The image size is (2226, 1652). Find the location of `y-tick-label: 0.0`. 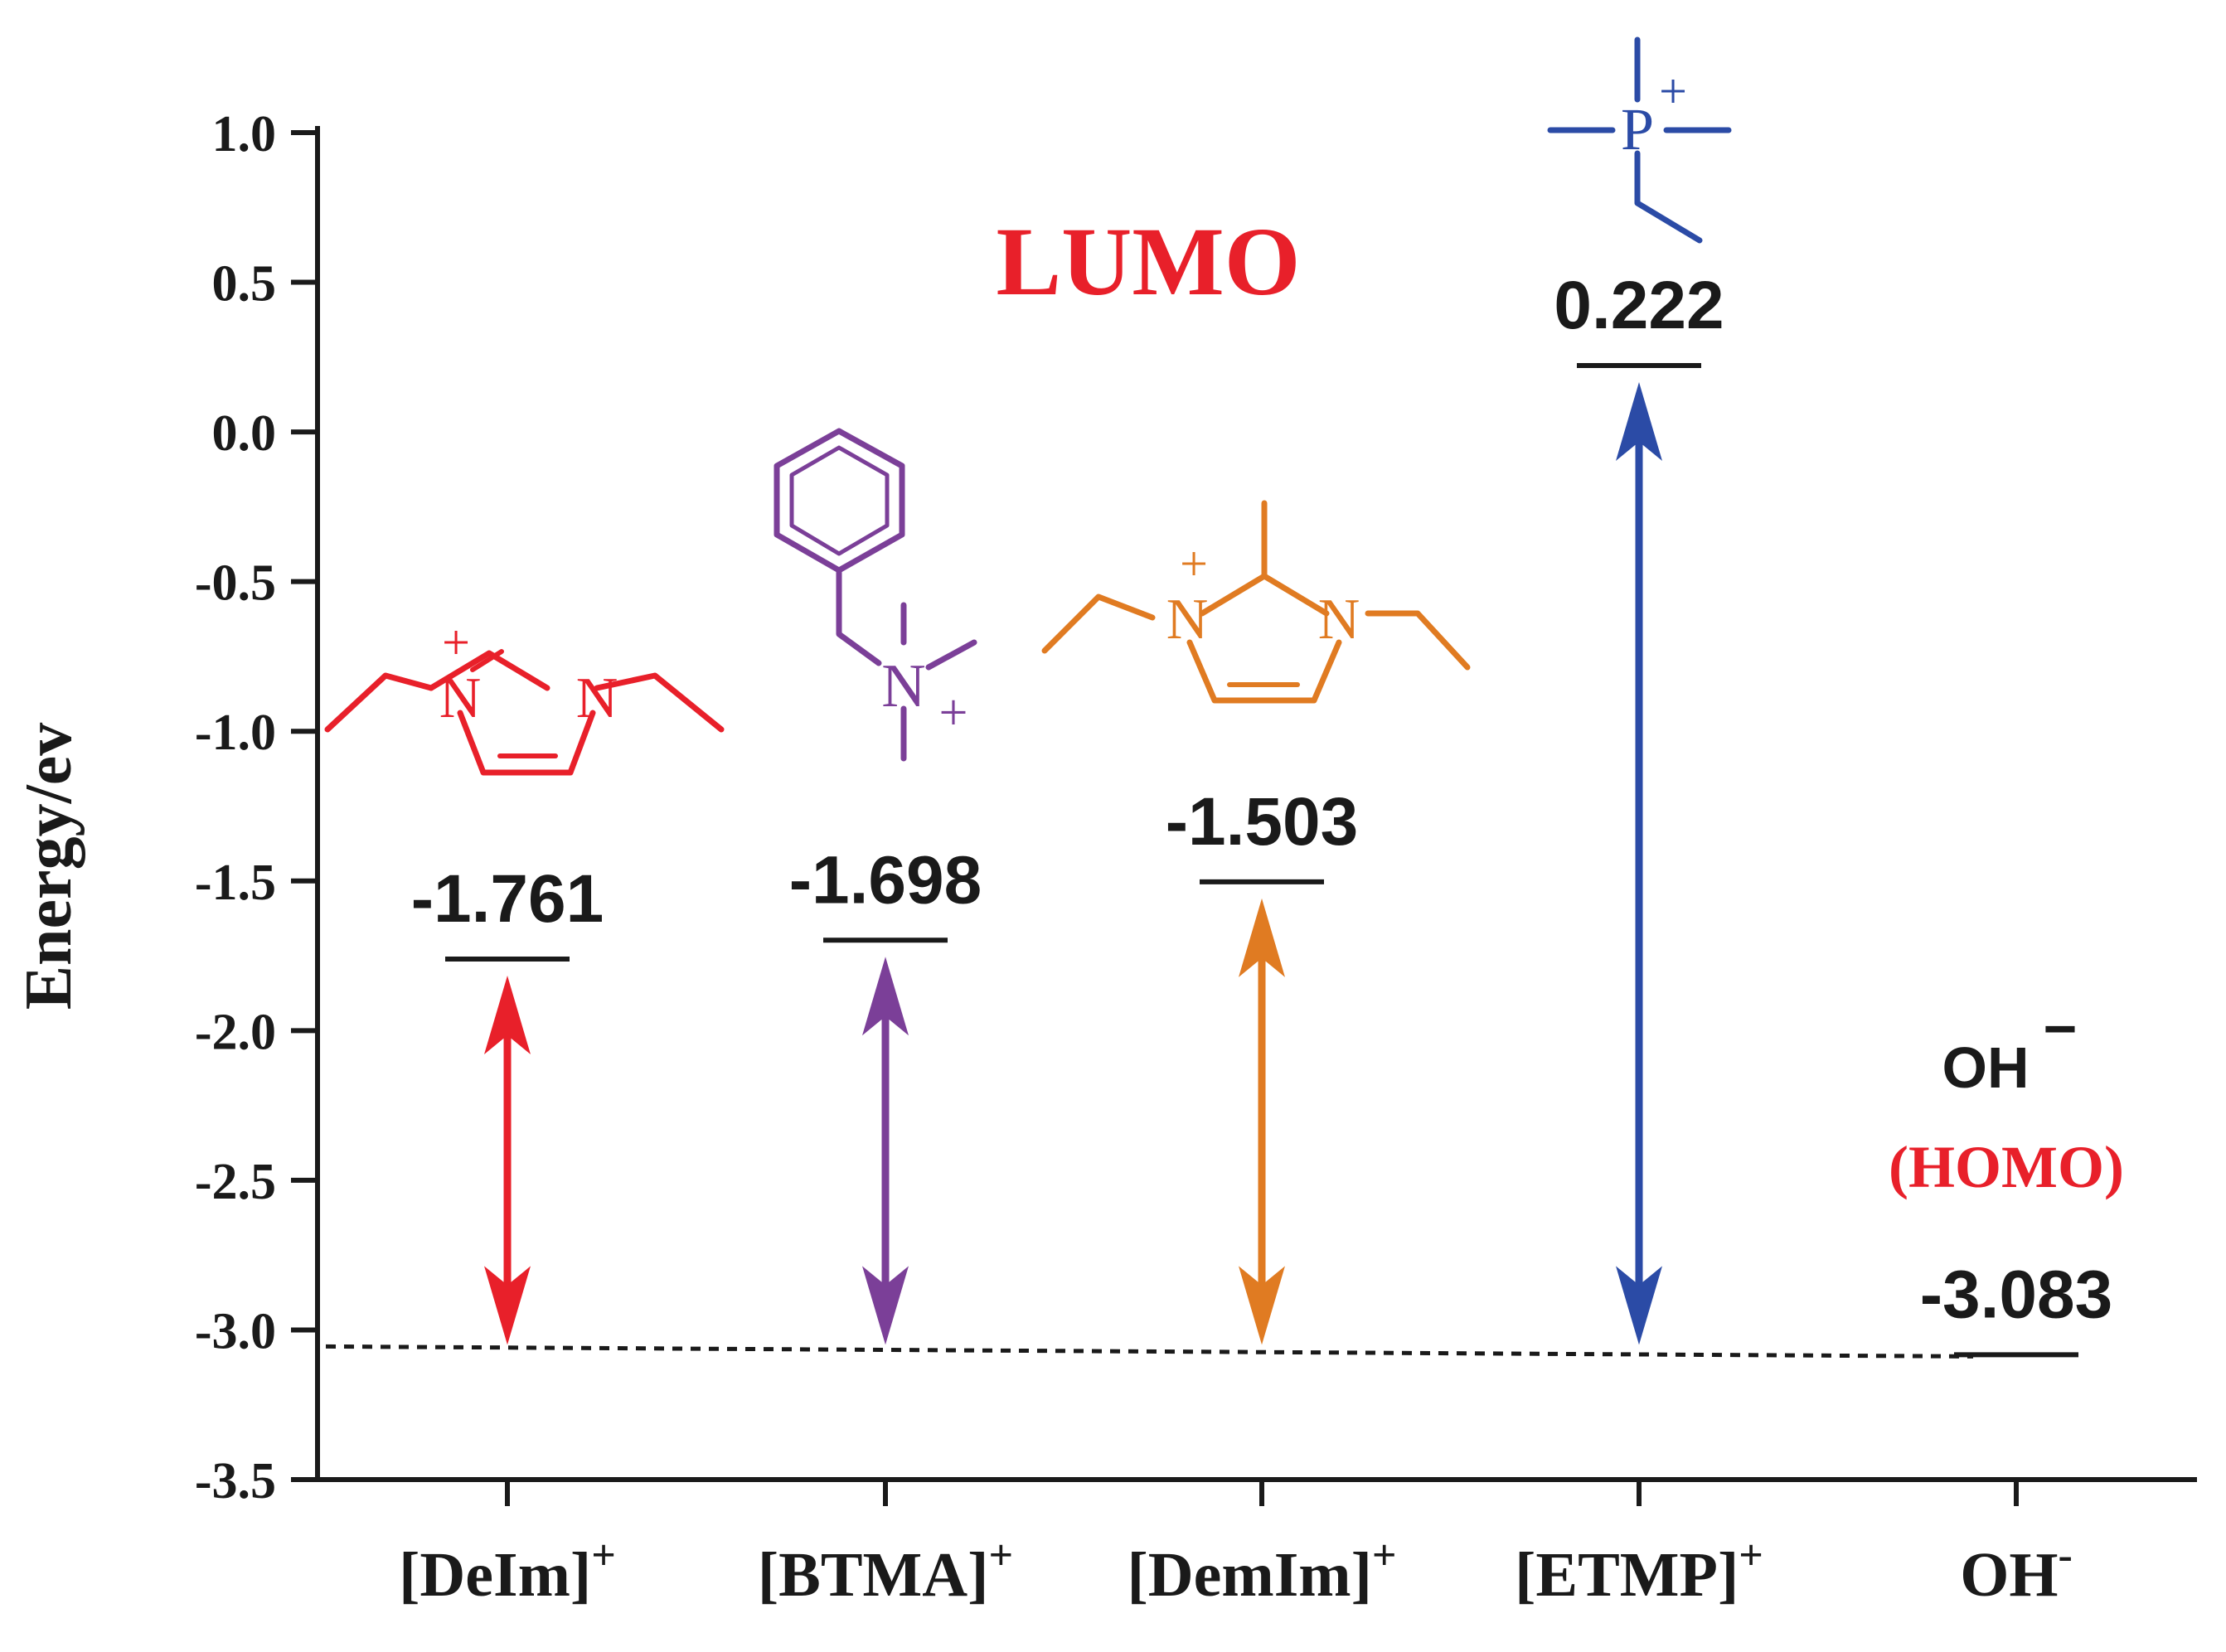

y-tick-label: 0.0 is located at coordinates (245, 433).